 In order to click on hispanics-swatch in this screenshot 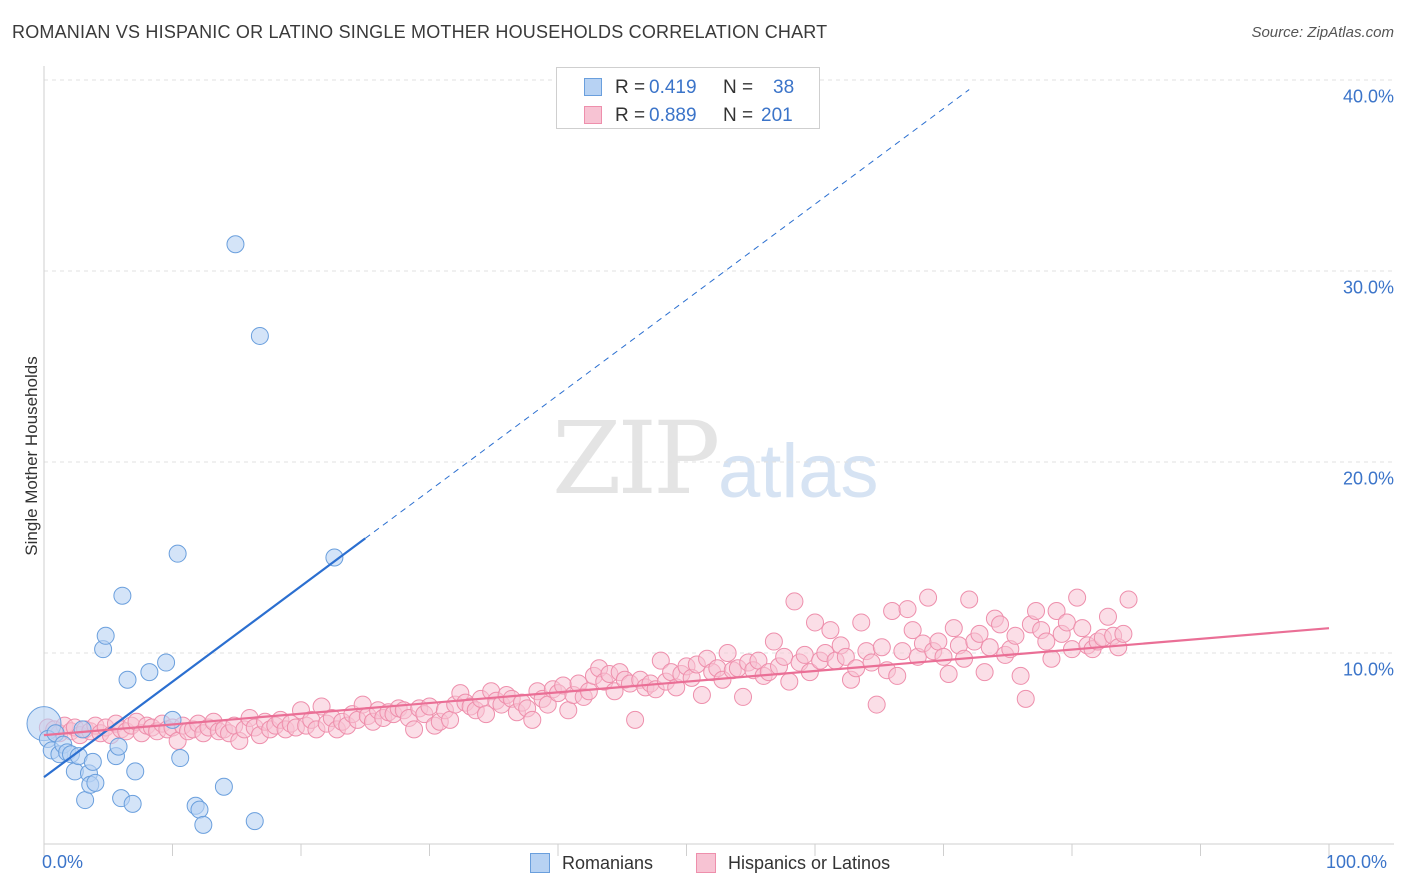, I will do `click(593, 115)`.